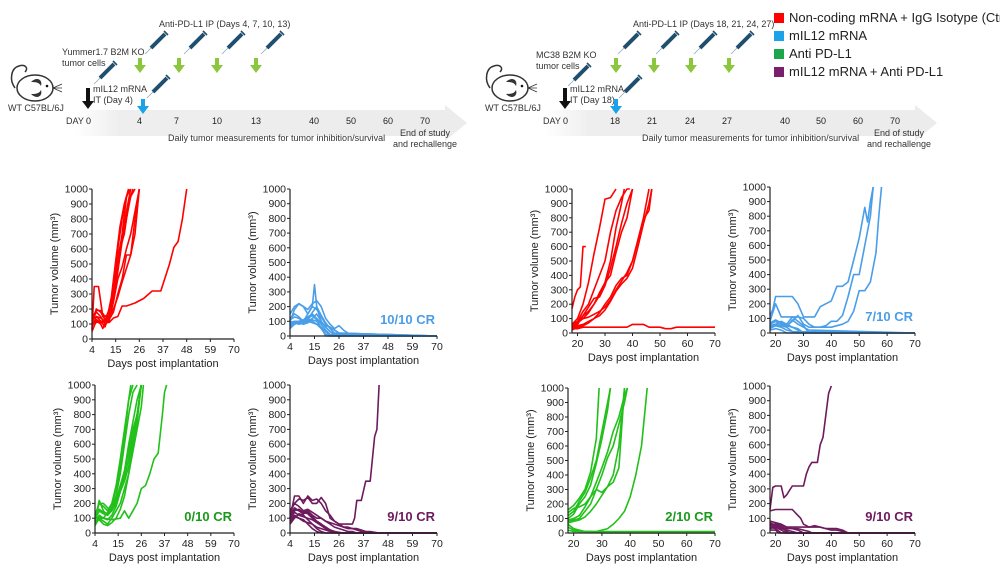  What do you see at coordinates (277, 430) in the screenshot?
I see `y-tick-label: 700` at bounding box center [277, 430].